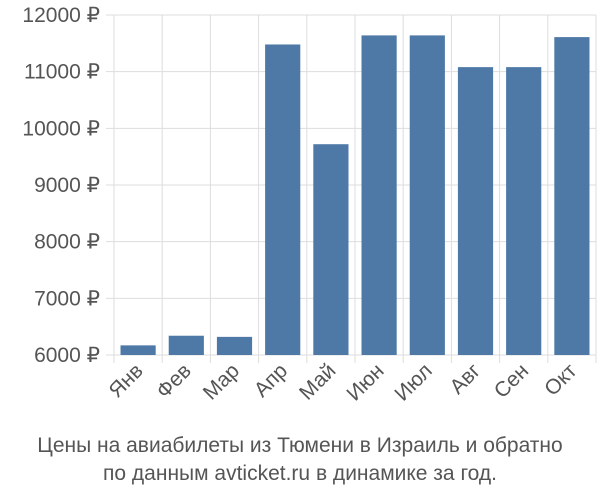 Image resolution: width=600 pixels, height=500 pixels. Describe the element at coordinates (67, 242) in the screenshot. I see `y-tick-label: 8000 ₽` at that location.